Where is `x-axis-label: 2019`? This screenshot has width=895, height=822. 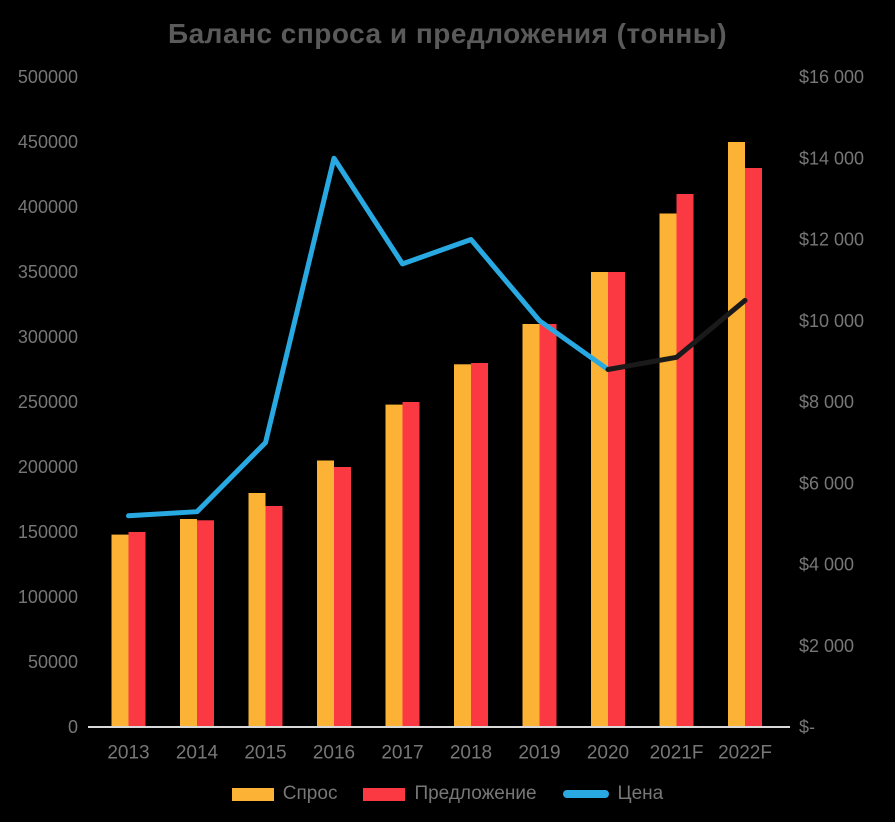 x-axis-label: 2019 is located at coordinates (539, 753).